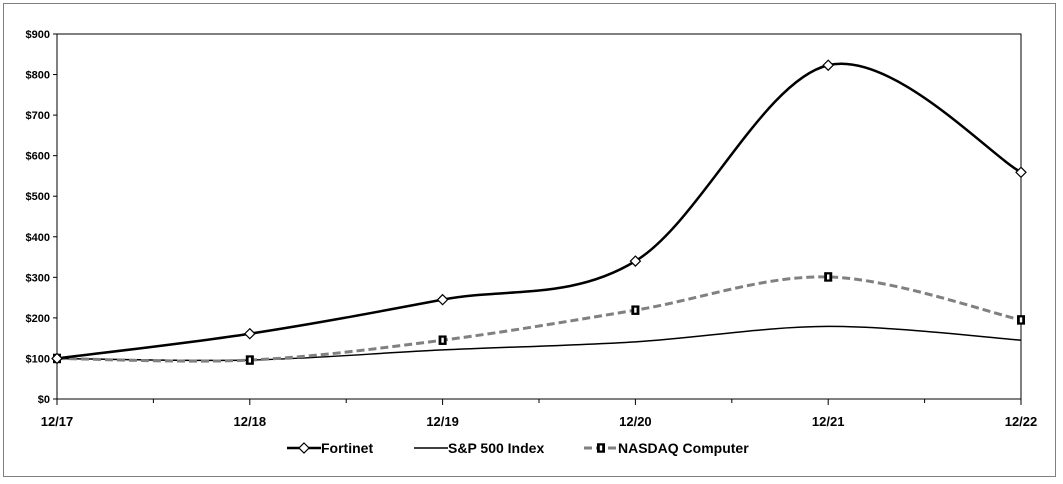 This screenshot has width=1063, height=484. I want to click on x-tick-label: 12/20, so click(635, 421).